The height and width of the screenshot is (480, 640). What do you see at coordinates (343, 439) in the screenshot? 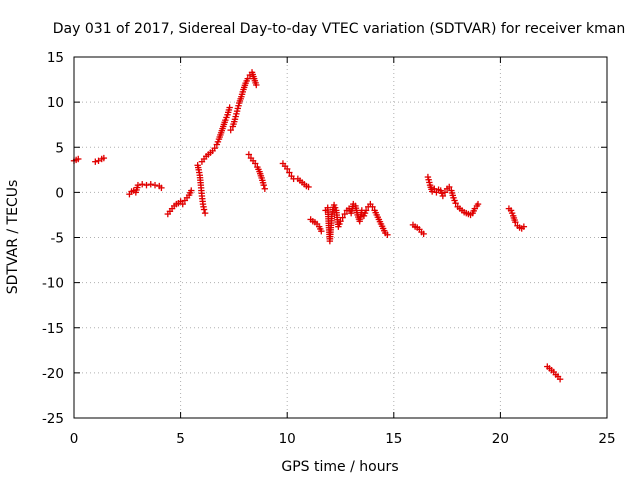
I see `x-tick-labels: 0 5 10 15 20 25` at bounding box center [343, 439].